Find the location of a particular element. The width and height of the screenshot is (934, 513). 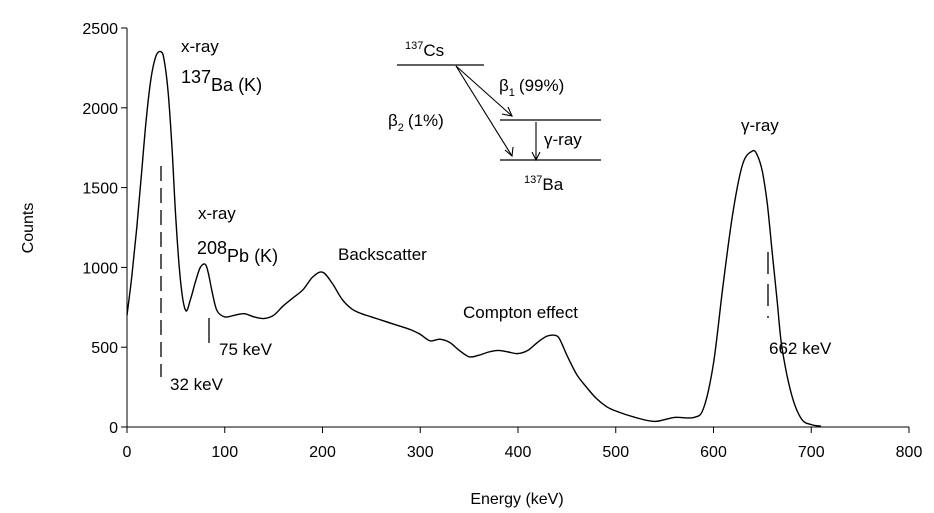

decay-scheme-diagram: 137Cs β1 (99%) β2 (1%) γ-ray 137Ba is located at coordinates (494, 117).